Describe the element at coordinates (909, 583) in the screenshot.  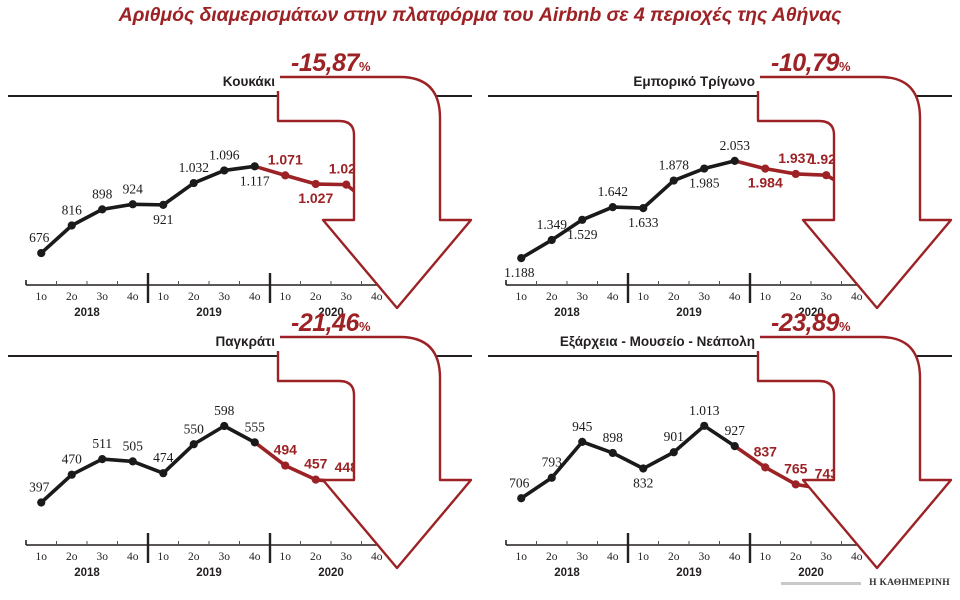
I see `source-name: Η ΚΑΘΗΜΕΡΙΝΗ` at that location.